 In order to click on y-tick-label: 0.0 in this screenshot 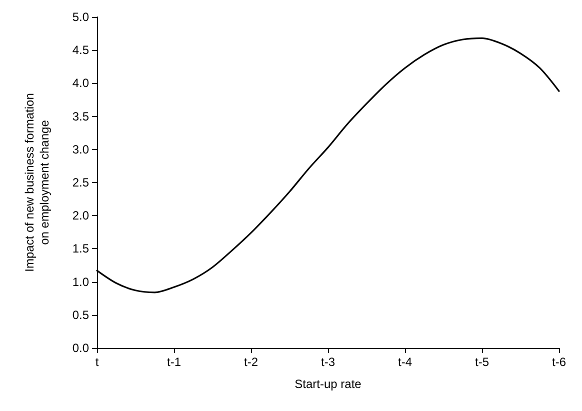, I will do `click(81, 348)`.